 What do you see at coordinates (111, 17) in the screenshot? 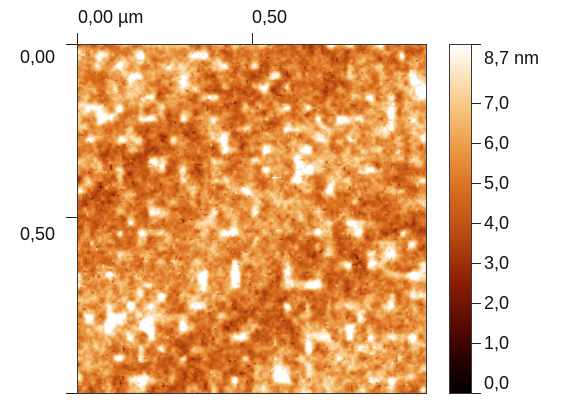
I see `x-axis-tick-label-0: 0,00 µm` at bounding box center [111, 17].